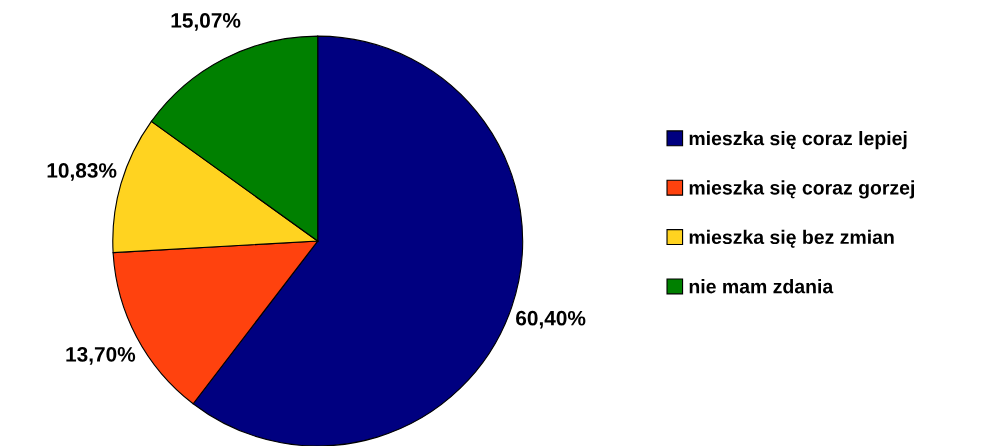  What do you see at coordinates (101, 355) in the screenshot?
I see `data-label: 13,70%` at bounding box center [101, 355].